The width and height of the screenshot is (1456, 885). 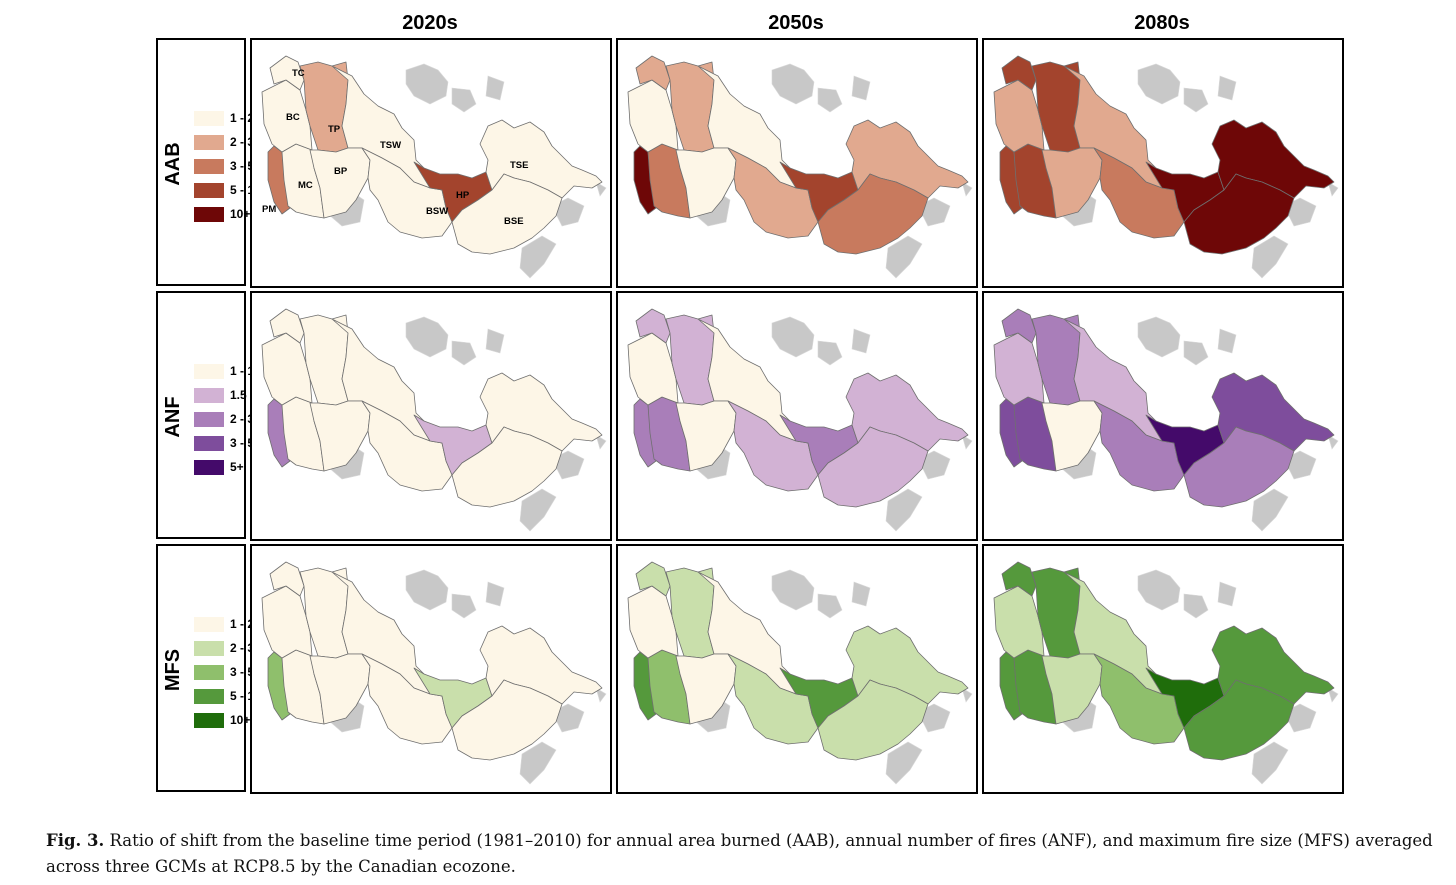 I want to click on row-label-anf: ANF, so click(x=173, y=417).